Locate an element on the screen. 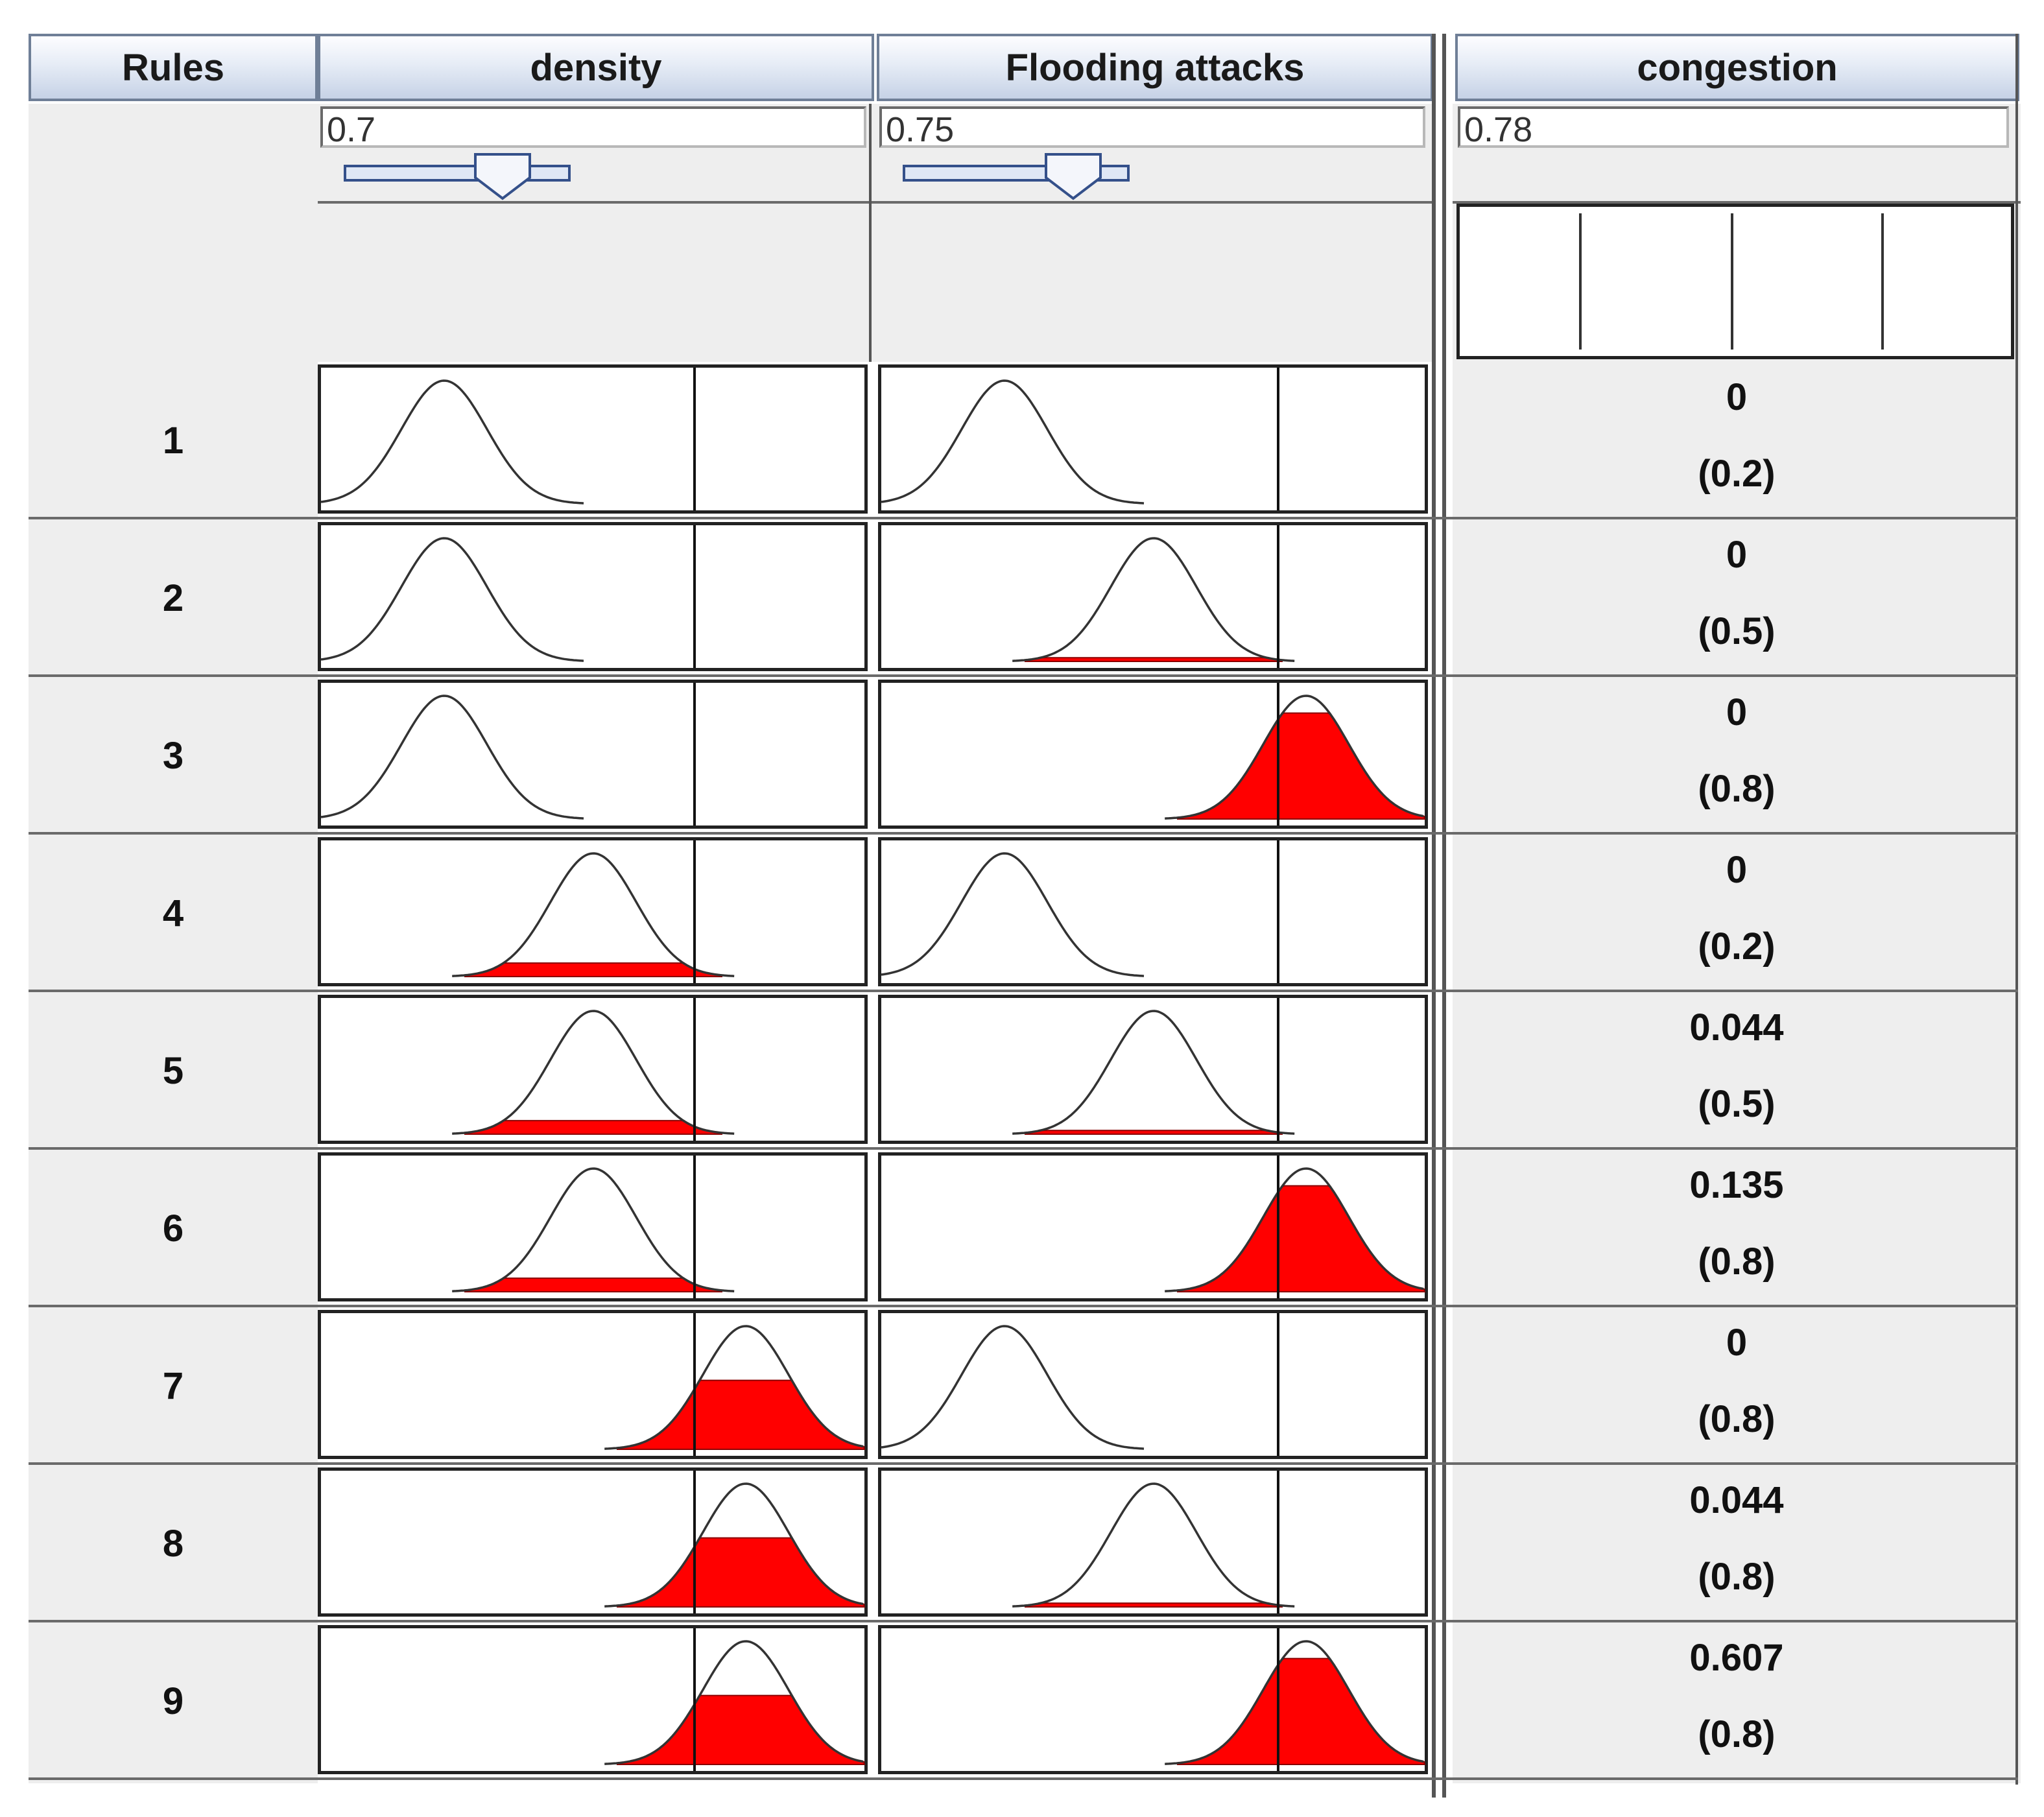 This screenshot has height=1817, width=2044. density-column-header: density is located at coordinates (596, 67).